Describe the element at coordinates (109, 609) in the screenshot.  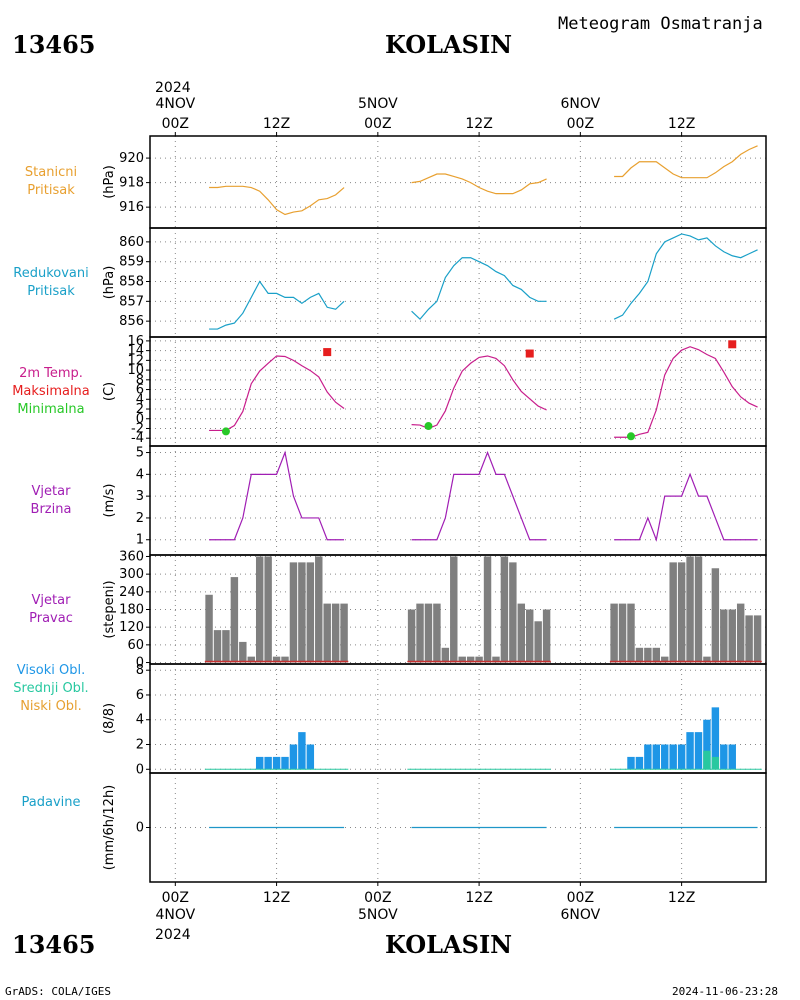
I see `wind_direction-ylabel: (stepeni)` at that location.